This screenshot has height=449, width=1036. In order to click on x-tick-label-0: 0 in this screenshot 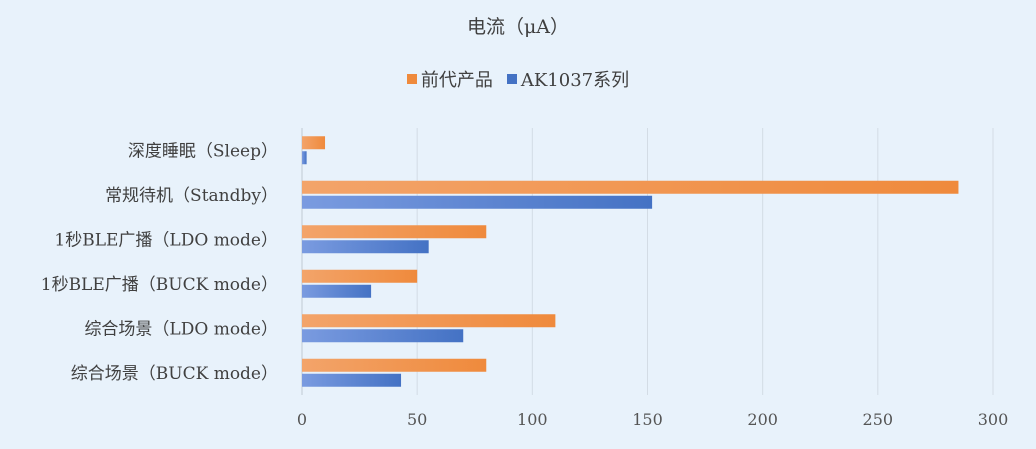, I will do `click(302, 419)`.